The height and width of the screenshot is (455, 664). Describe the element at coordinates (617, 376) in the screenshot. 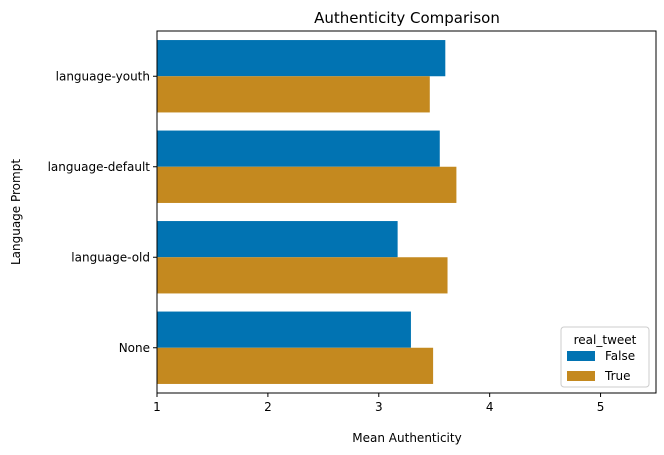

I see `legend-label-true: True` at that location.